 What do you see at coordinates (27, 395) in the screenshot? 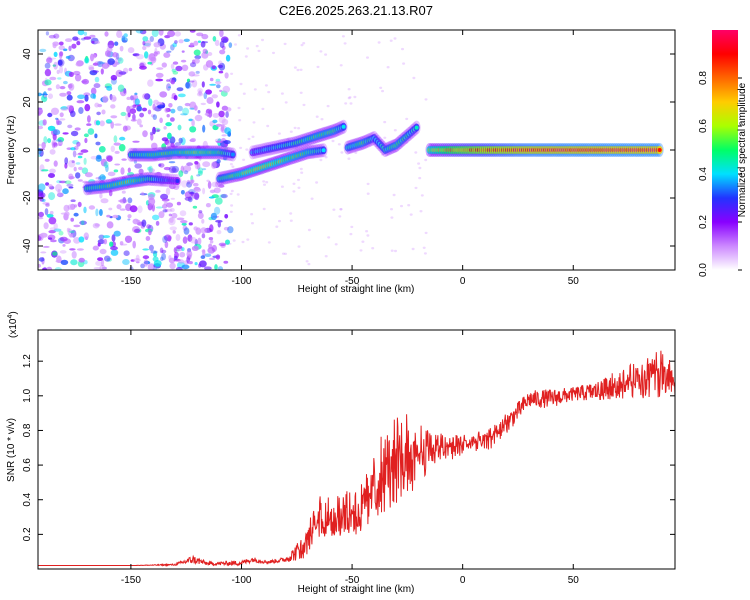
I see `snr-y-tick-label: 1.0` at bounding box center [27, 395].